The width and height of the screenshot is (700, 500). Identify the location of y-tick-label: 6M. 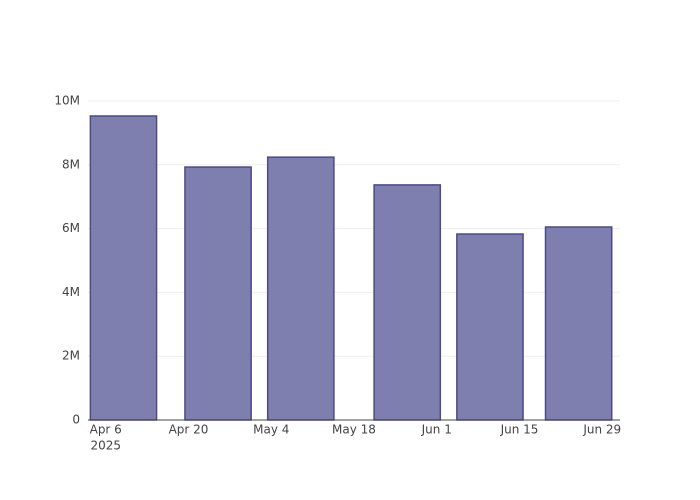
(71, 228).